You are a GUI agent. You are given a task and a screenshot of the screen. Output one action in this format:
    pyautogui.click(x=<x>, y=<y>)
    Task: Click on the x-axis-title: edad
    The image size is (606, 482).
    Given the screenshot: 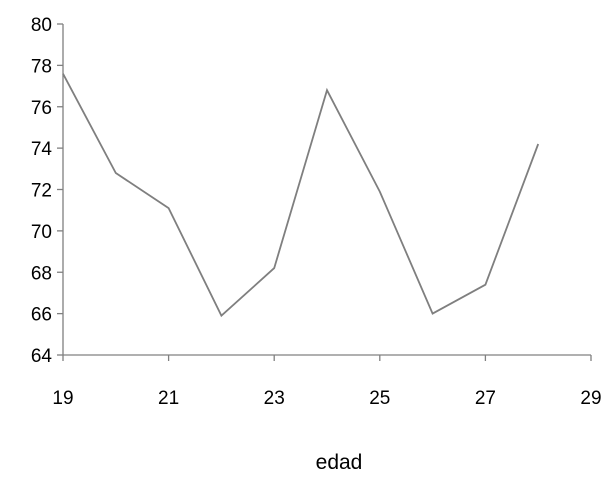 What is the action you would take?
    pyautogui.click(x=339, y=462)
    